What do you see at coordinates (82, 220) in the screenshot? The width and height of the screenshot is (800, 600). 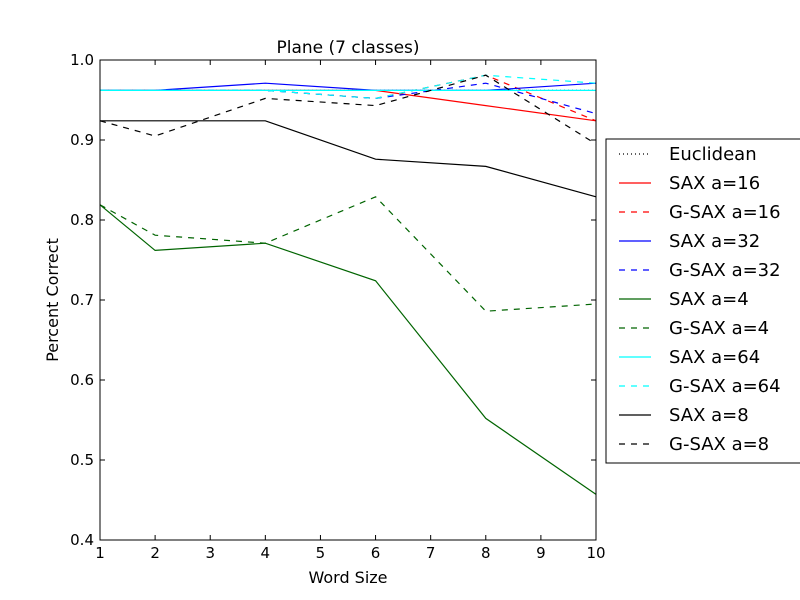 I see `y-tick-label: 0.8` at bounding box center [82, 220].